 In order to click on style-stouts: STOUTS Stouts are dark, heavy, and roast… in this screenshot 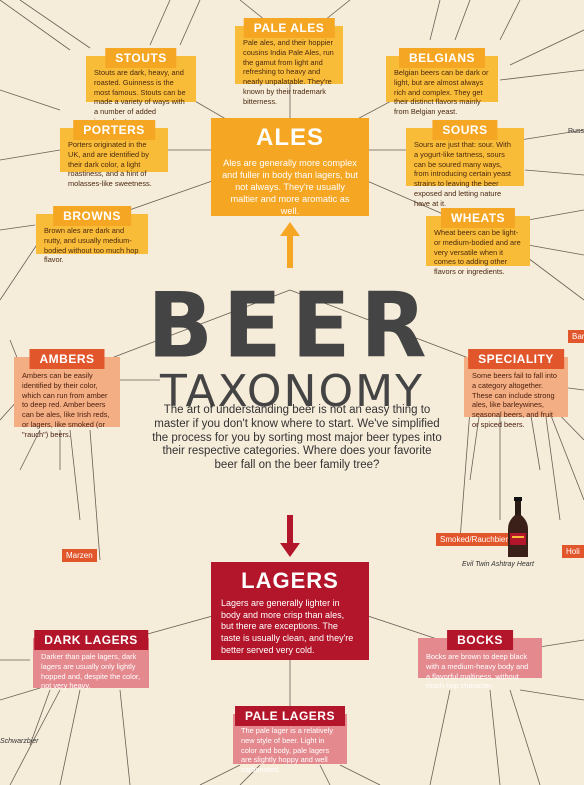, I will do `click(141, 87)`.